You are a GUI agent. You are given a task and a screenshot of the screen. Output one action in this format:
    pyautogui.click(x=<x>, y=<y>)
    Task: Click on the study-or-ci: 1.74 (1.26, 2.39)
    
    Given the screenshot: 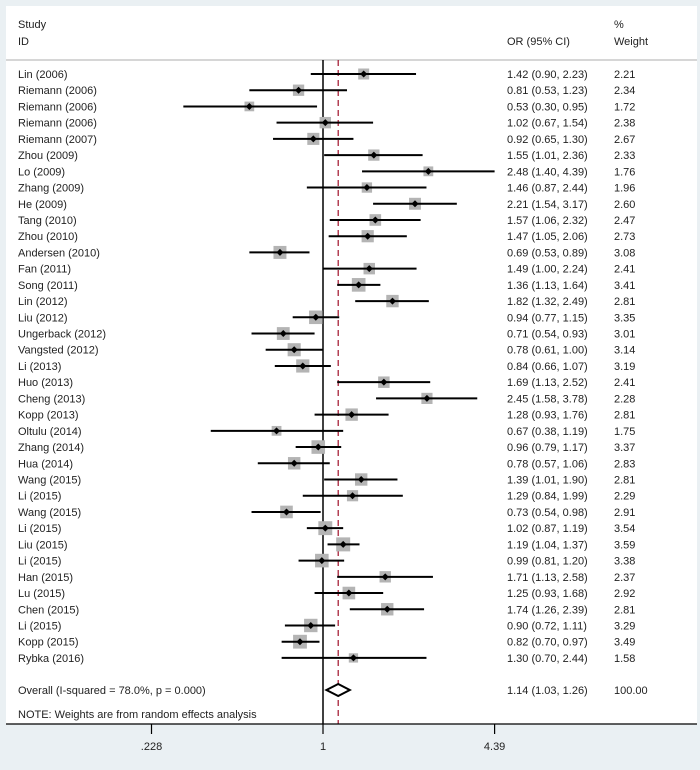 What is the action you would take?
    pyautogui.click(x=547, y=610)
    